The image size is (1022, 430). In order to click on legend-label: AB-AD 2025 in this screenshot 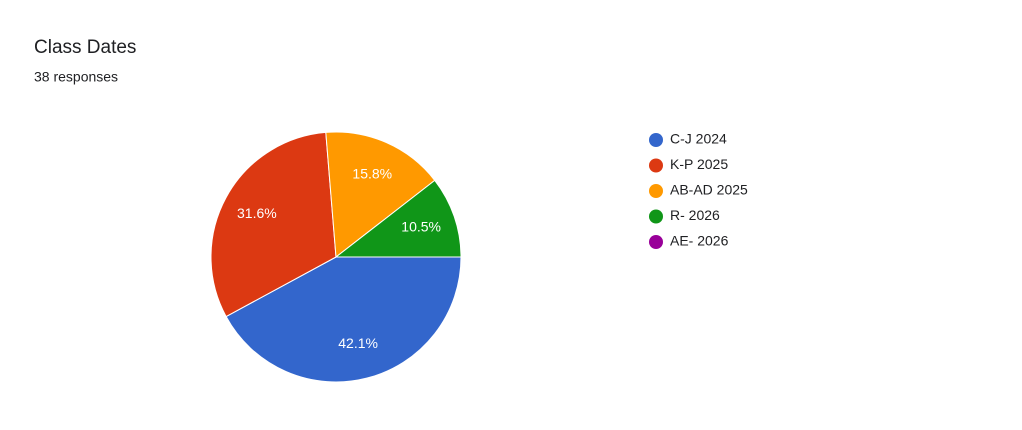, I will do `click(709, 190)`.